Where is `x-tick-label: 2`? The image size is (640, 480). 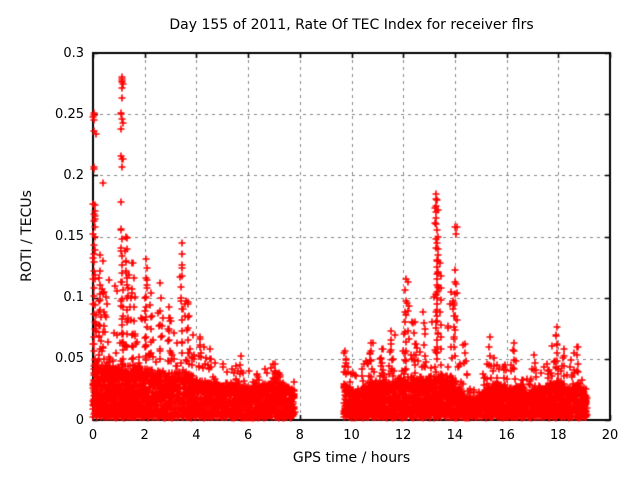
x-tick-label: 2 is located at coordinates (144, 435).